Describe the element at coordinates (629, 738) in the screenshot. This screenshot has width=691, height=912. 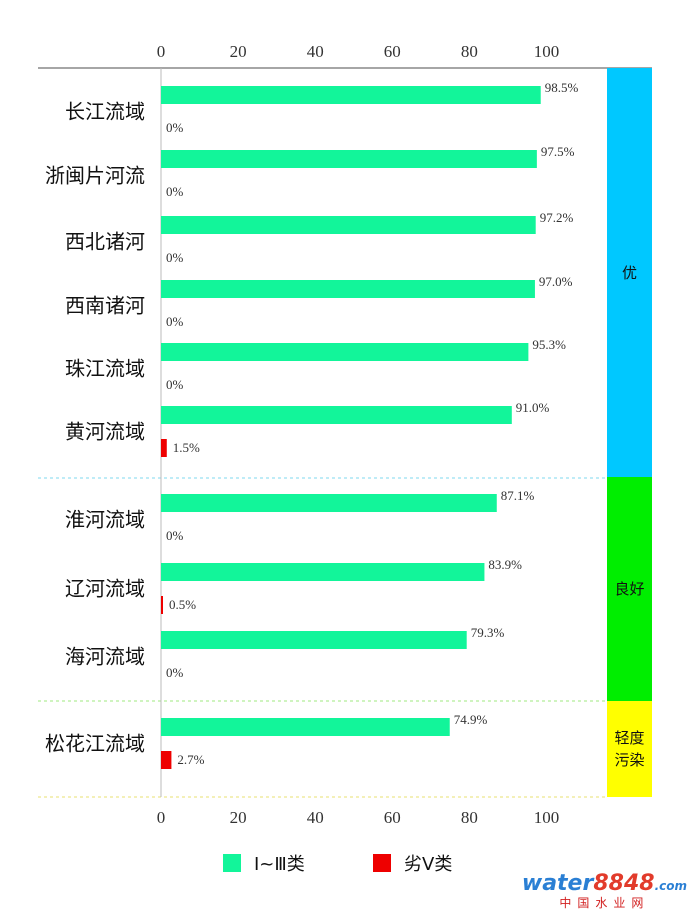
I see `band-label: 轻度` at that location.